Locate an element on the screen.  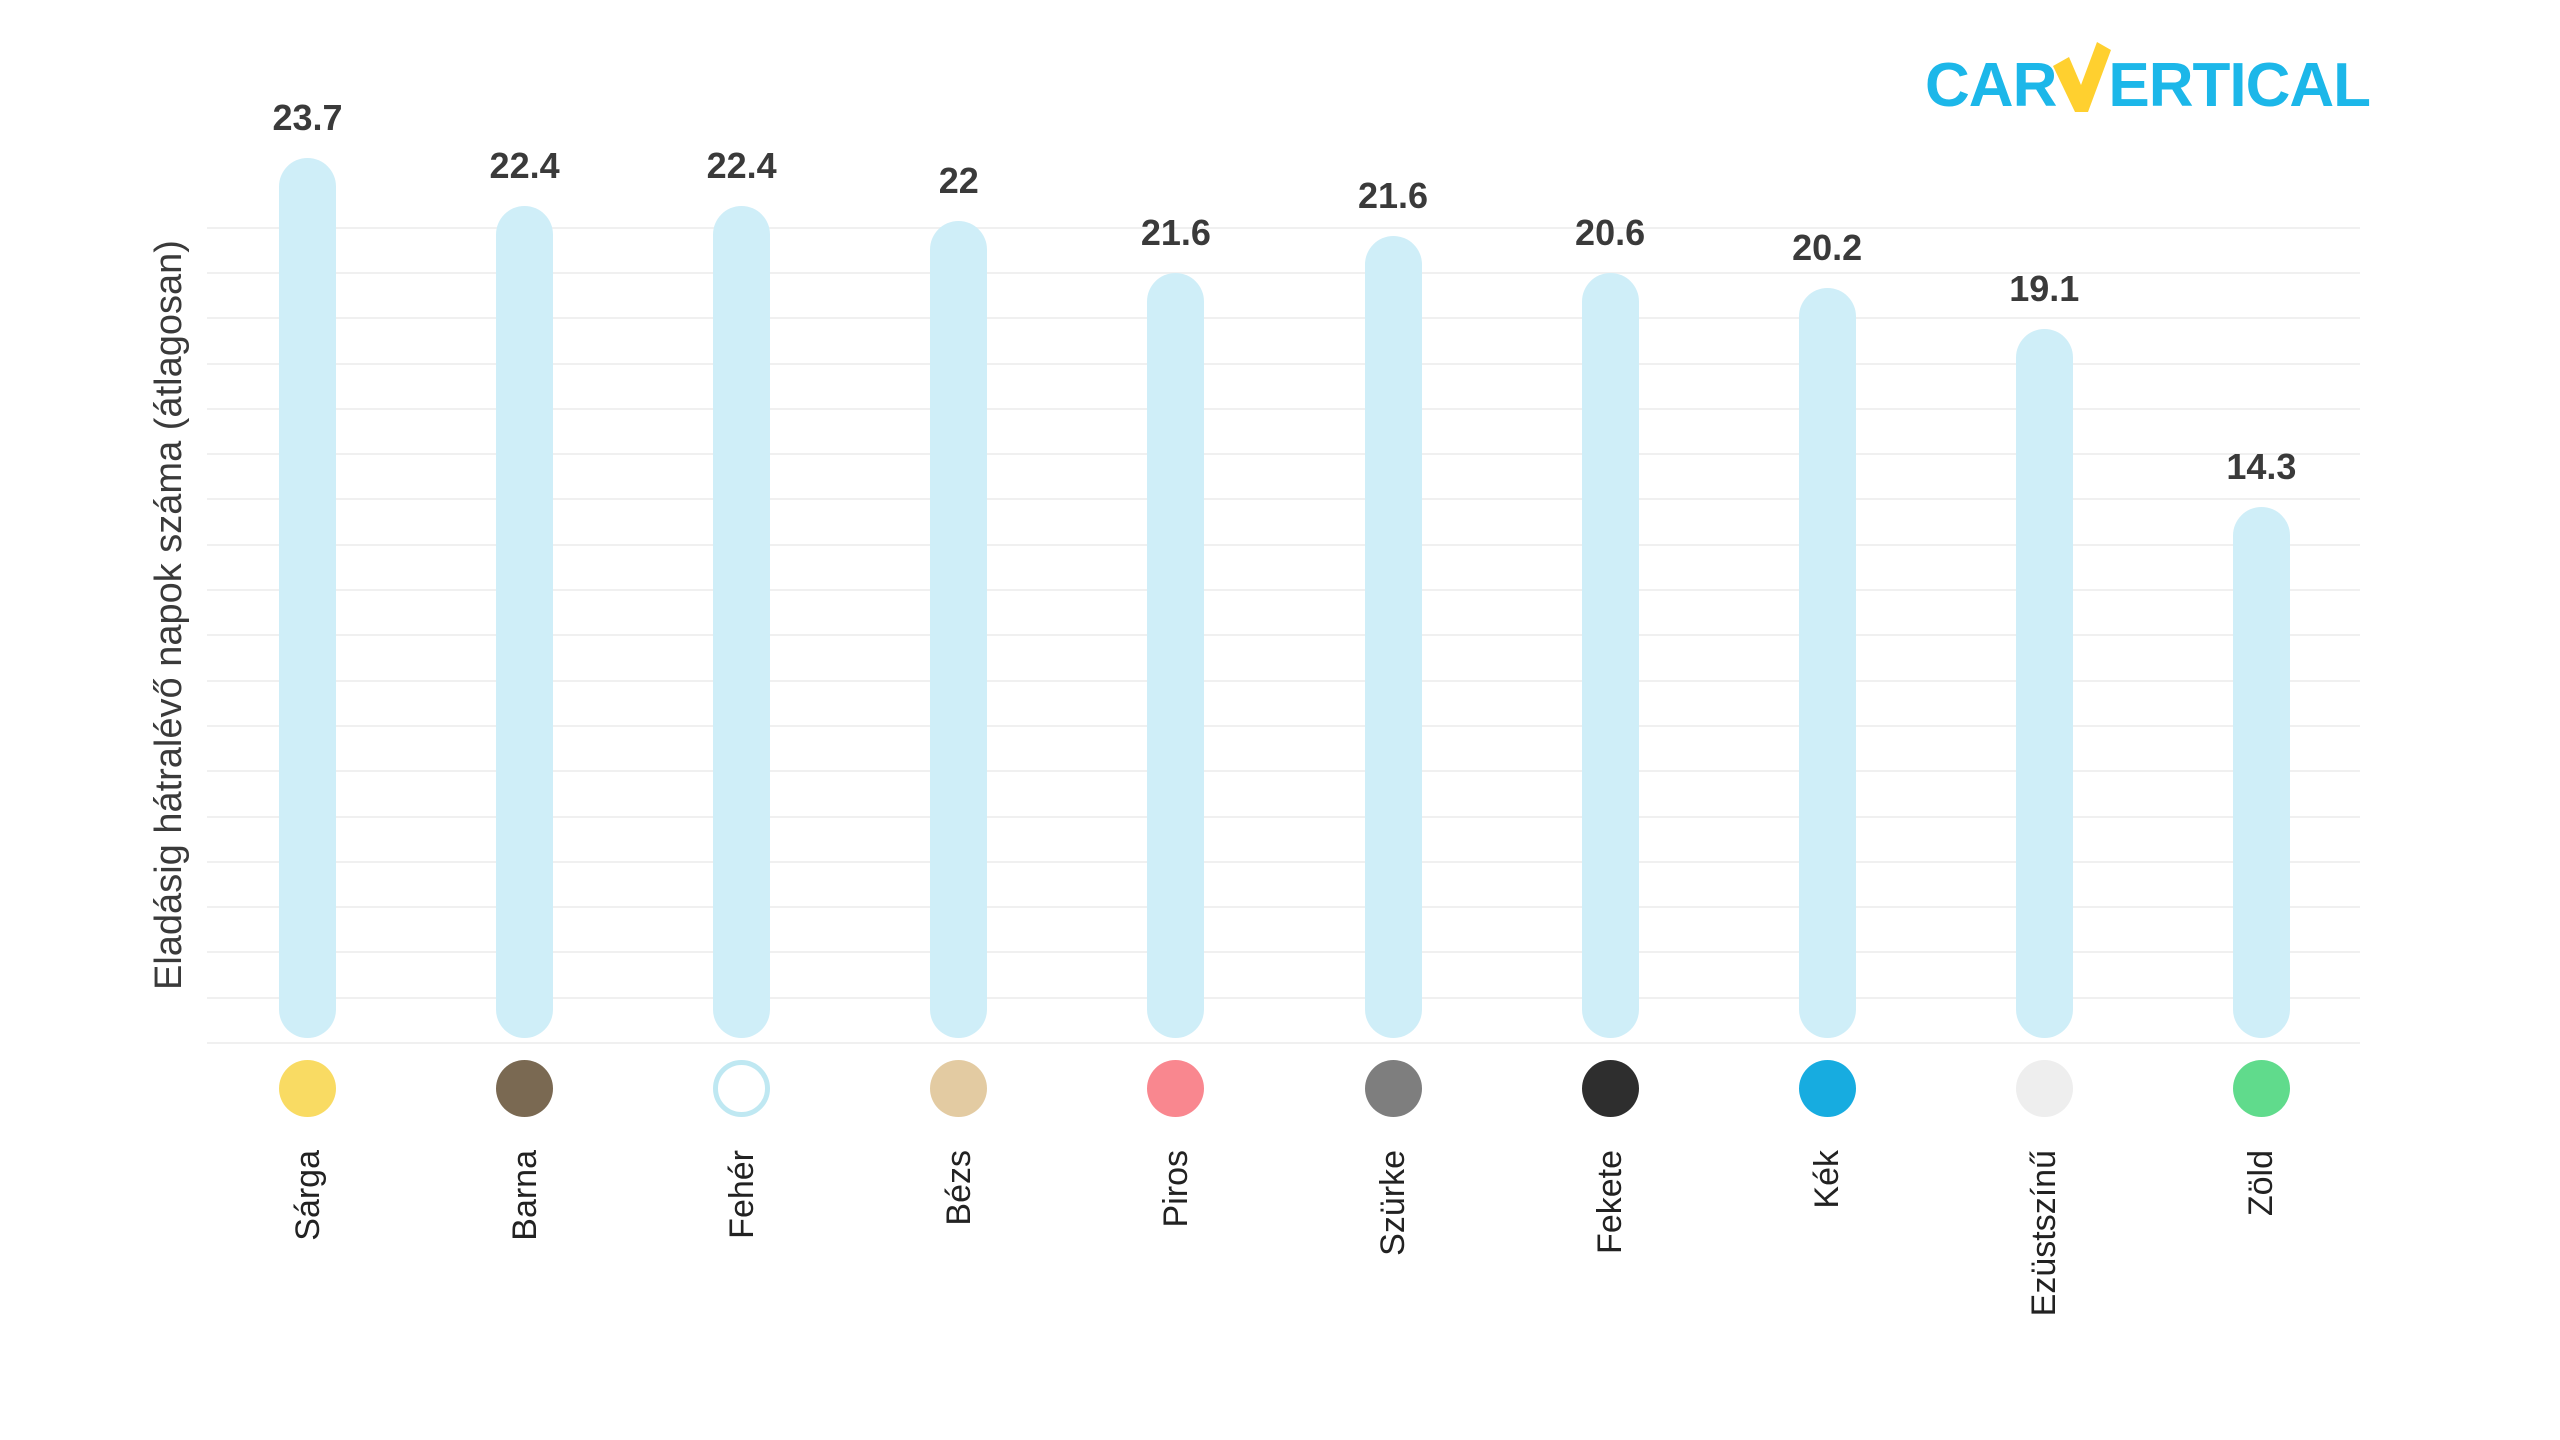
logo-text-ertical: ERTICAL is located at coordinates (2239, 85).